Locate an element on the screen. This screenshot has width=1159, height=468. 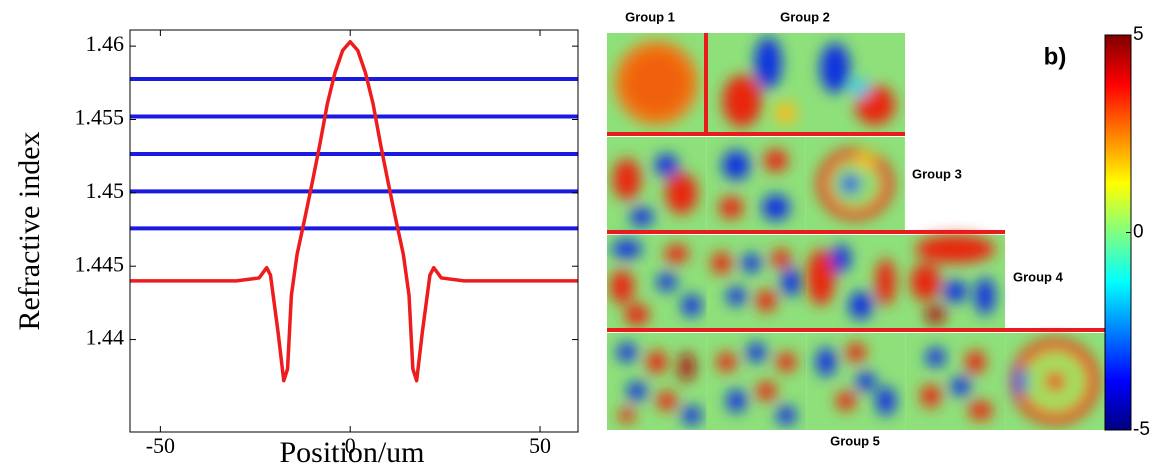
x-tick-label: 50 is located at coordinates (540, 445).